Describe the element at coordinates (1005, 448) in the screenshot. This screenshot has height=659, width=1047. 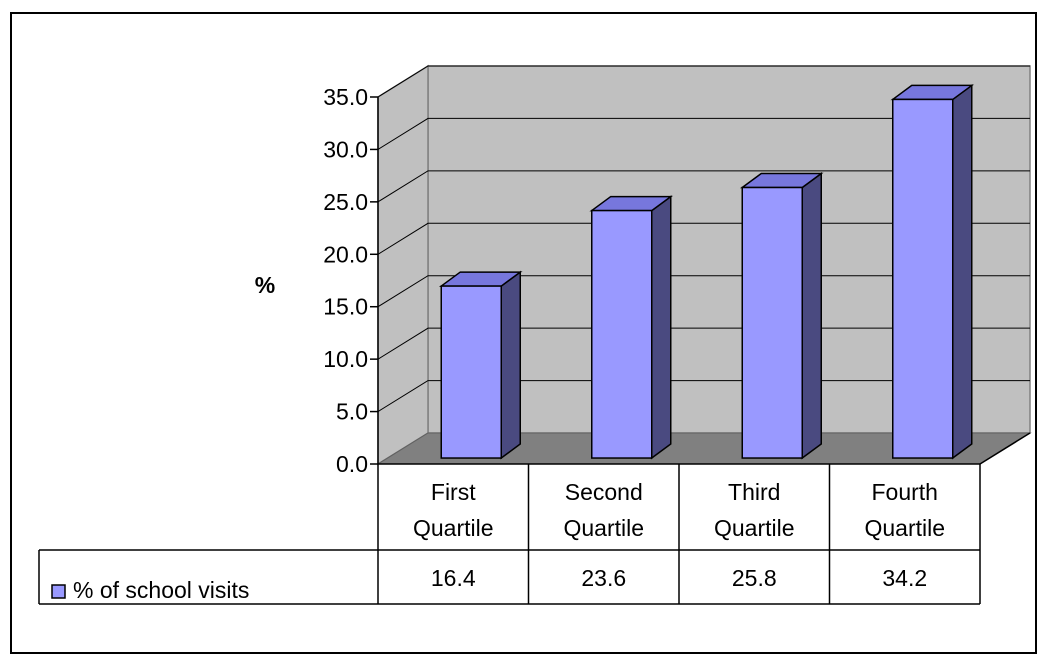
I see `floor-edge` at that location.